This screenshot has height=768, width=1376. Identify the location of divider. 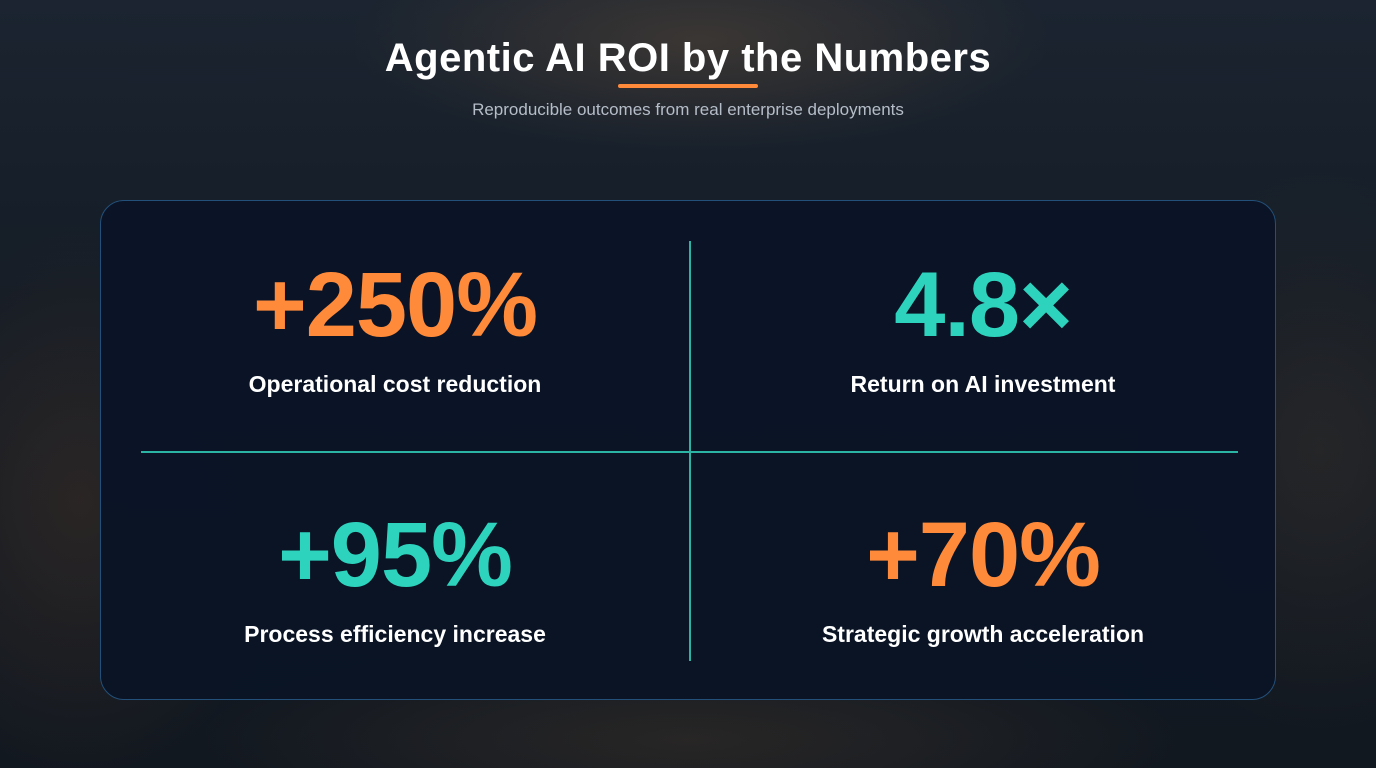
(689, 452).